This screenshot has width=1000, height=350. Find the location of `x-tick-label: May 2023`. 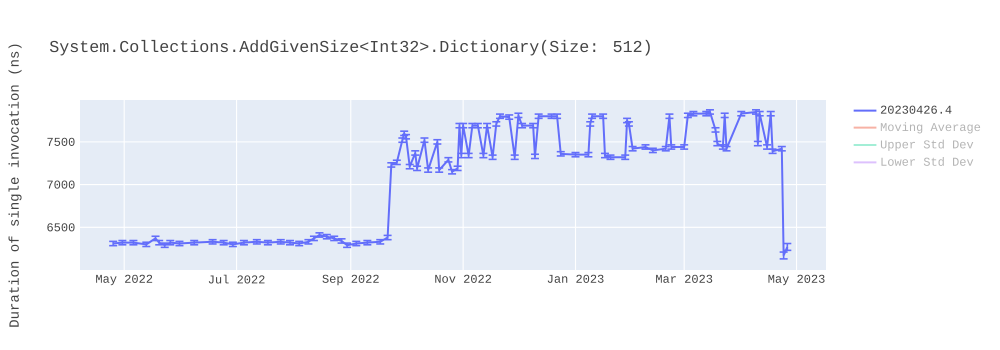

x-tick-label: May 2023 is located at coordinates (796, 280).